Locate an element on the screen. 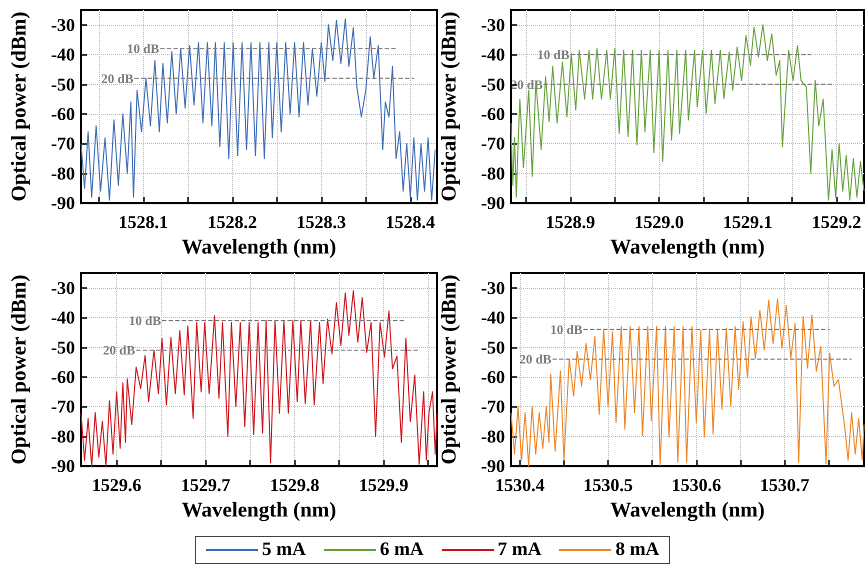 Image resolution: width=865 pixels, height=567 pixels. x-tick-label: 1529.6 is located at coordinates (117, 485).